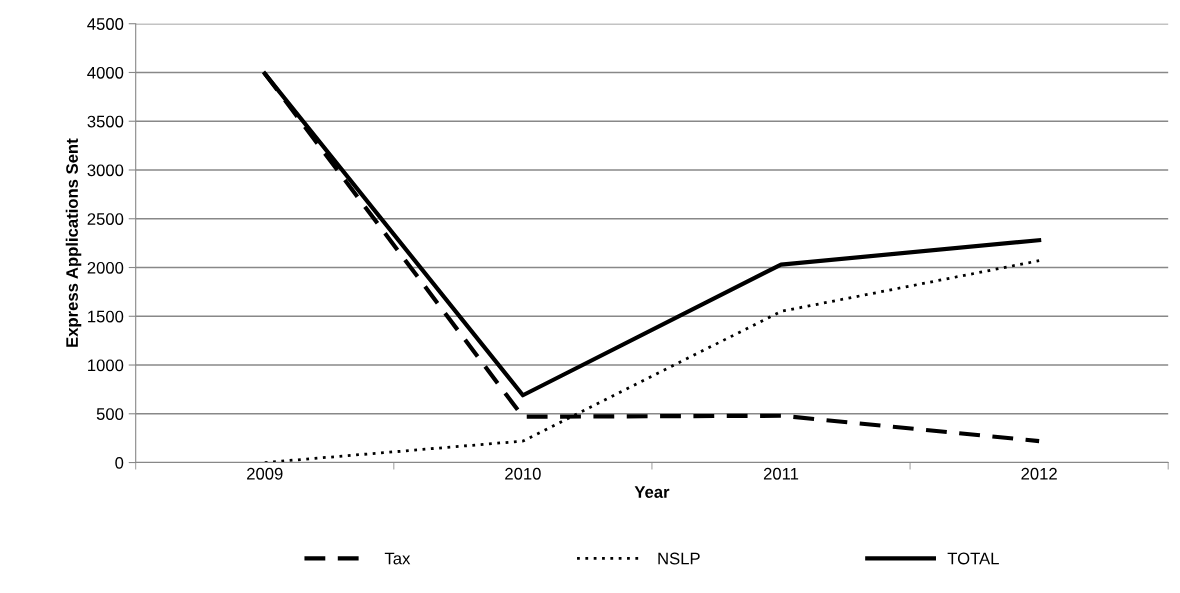 Image resolution: width=1180 pixels, height=593 pixels. What do you see at coordinates (397, 558) in the screenshot?
I see `legend-label: Tax` at bounding box center [397, 558].